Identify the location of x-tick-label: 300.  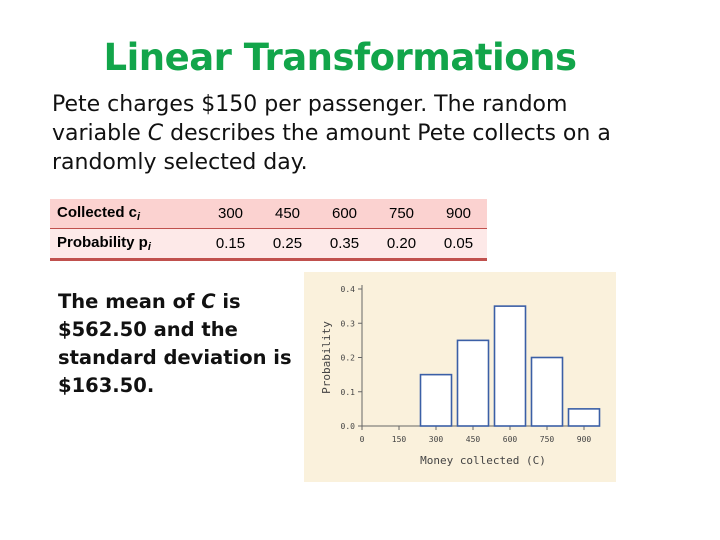
(436, 439).